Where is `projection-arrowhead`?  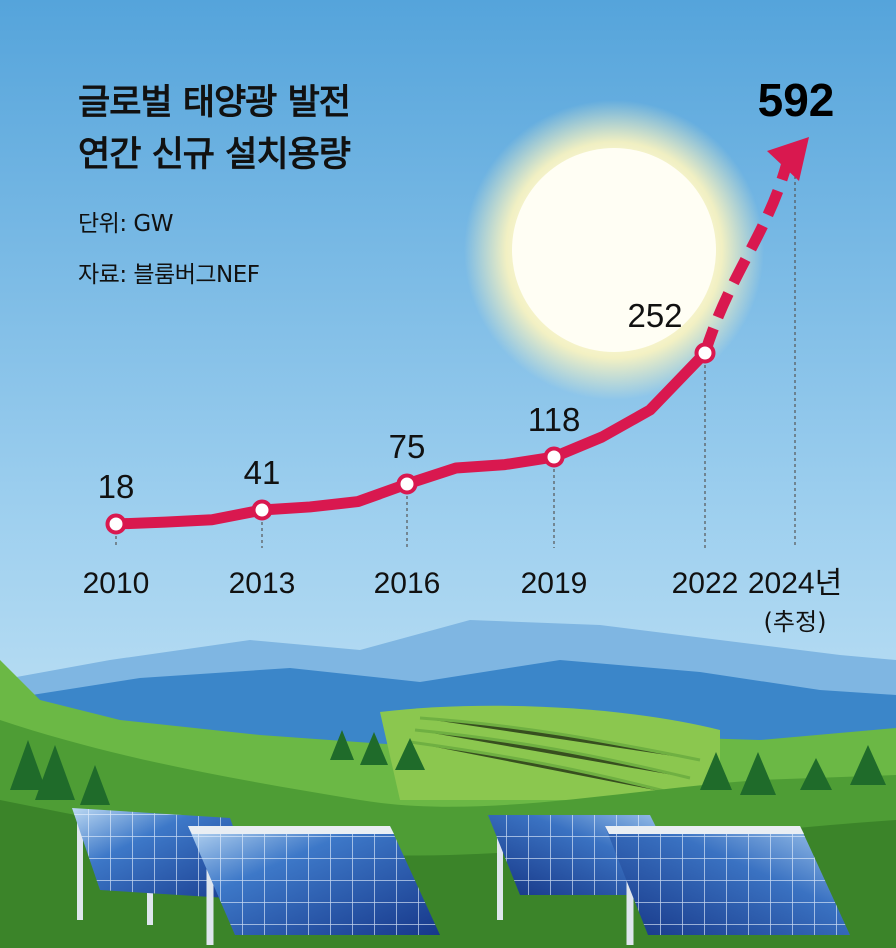
projection-arrowhead is located at coordinates (788, 159).